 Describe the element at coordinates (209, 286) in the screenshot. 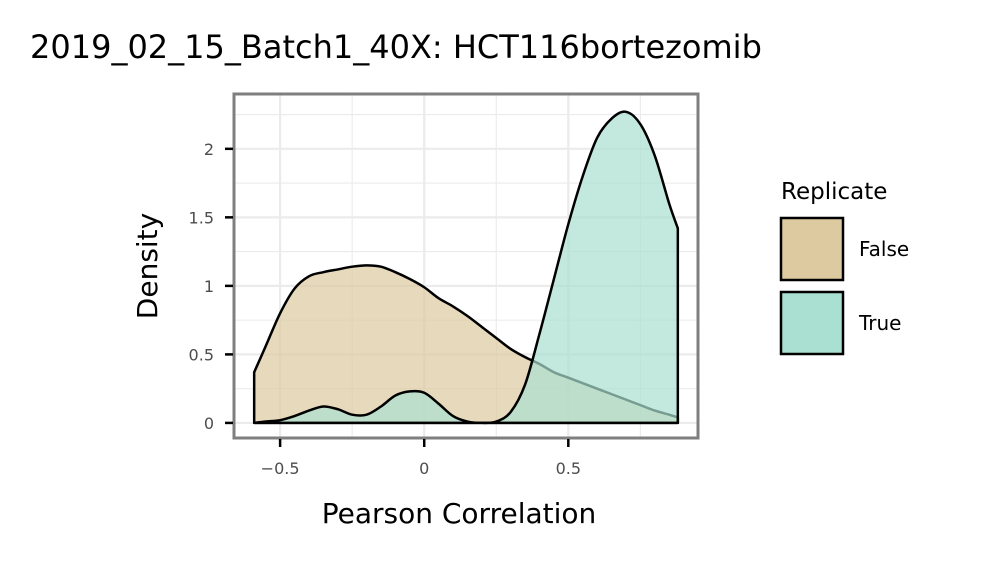

I see `y-tick-label: 1` at that location.